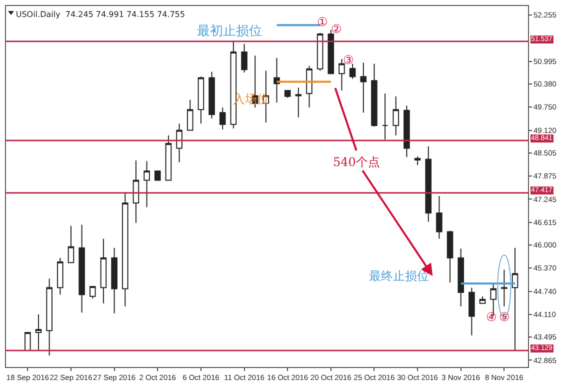 This screenshot has width=566, height=385. I want to click on annotation: ①, so click(322, 22).